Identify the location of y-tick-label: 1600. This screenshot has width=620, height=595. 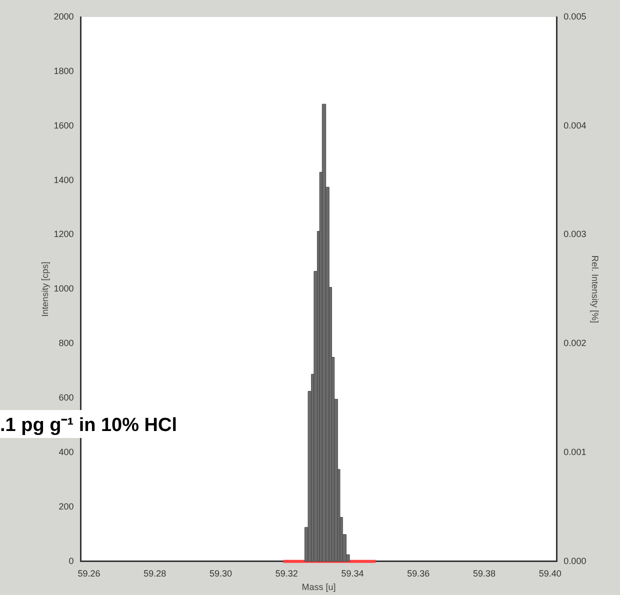
(64, 125).